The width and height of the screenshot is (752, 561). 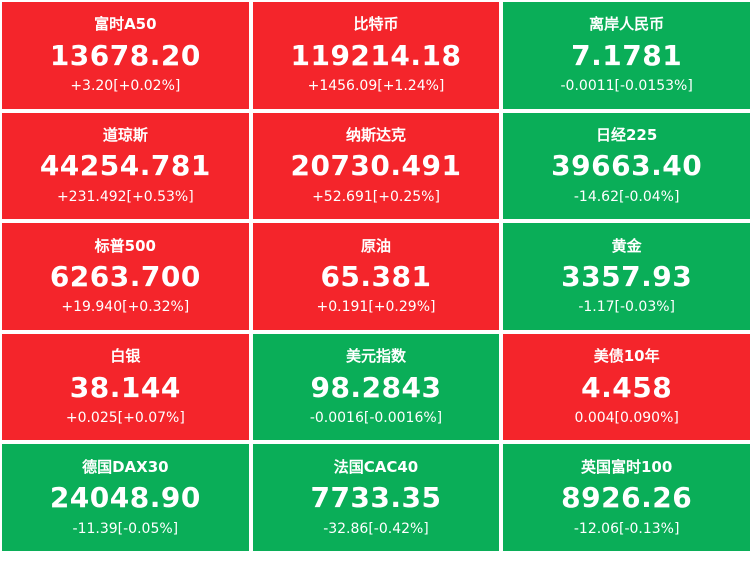 I want to click on market-change: -11.39[-0.05%], so click(x=125, y=528).